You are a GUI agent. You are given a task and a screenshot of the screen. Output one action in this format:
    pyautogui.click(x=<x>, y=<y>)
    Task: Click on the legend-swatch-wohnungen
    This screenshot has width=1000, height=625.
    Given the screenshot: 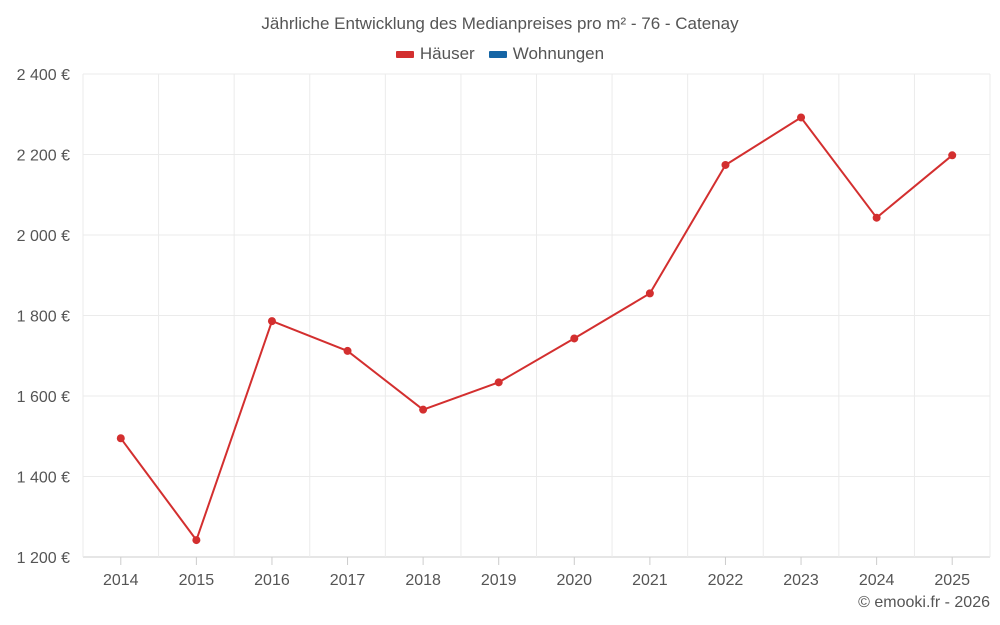 What is the action you would take?
    pyautogui.click(x=497, y=54)
    